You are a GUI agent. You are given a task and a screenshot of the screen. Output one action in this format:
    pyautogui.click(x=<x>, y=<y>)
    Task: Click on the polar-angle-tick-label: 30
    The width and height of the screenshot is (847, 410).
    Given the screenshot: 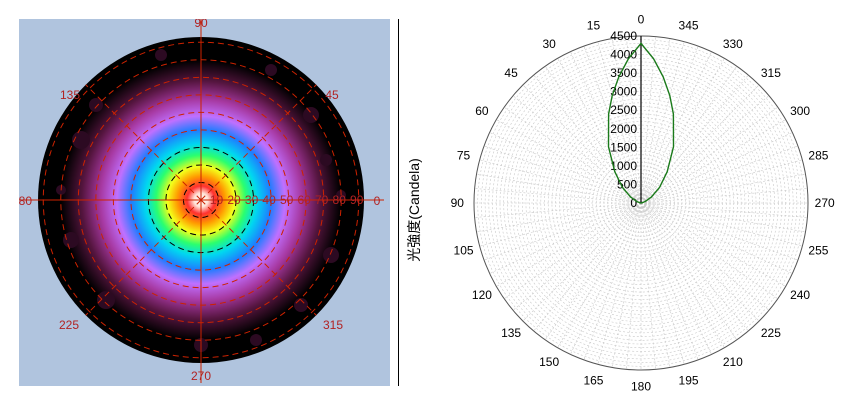 What is the action you would take?
    pyautogui.click(x=549, y=44)
    